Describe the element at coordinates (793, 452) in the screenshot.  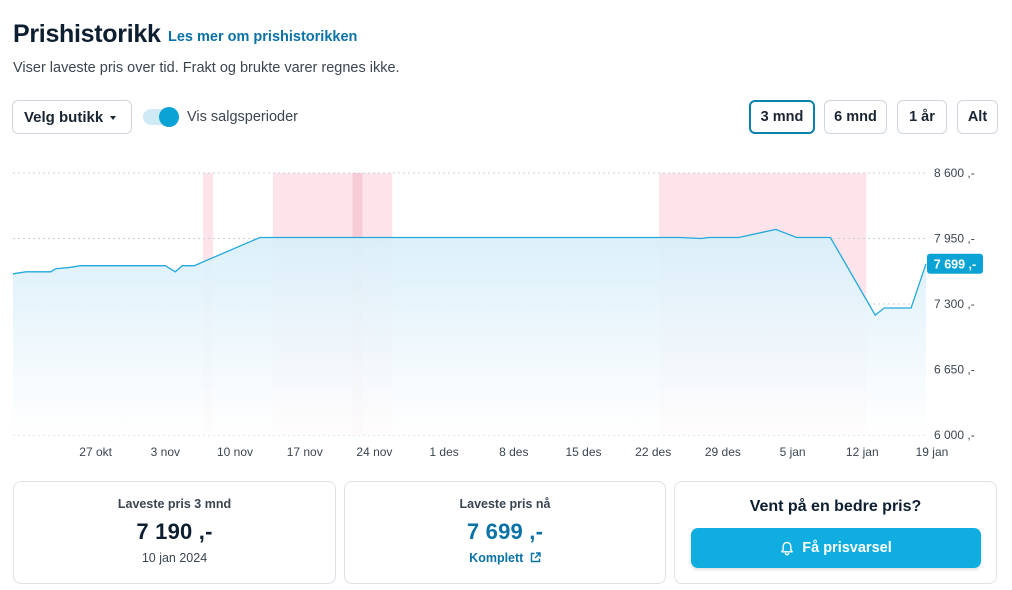
I see `x-tick-label: 5 jan` at that location.